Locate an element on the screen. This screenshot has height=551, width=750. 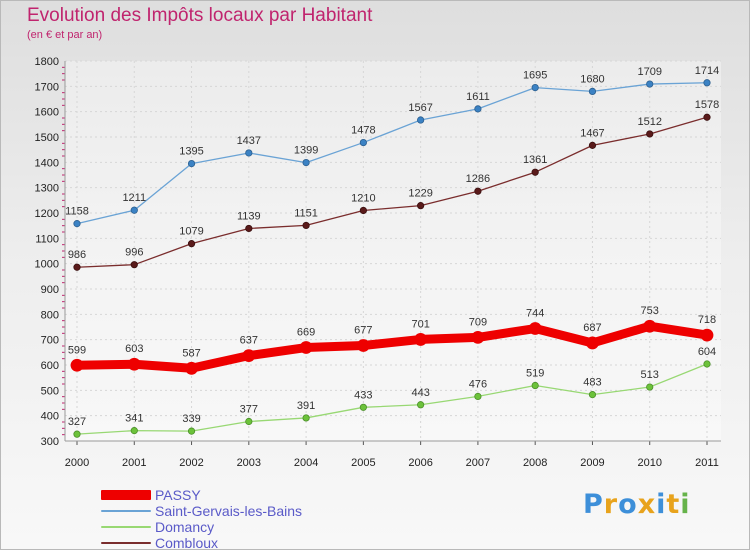
legend-label: PASSY is located at coordinates (178, 495).